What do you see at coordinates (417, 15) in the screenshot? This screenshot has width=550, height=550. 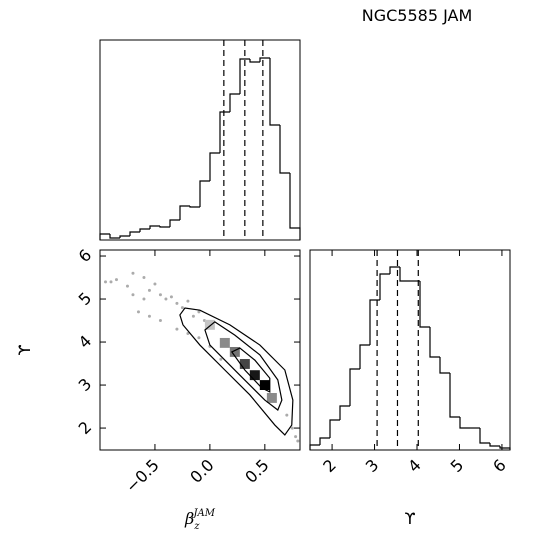 I see `chart-title: NGC5585 JAM` at bounding box center [417, 15].